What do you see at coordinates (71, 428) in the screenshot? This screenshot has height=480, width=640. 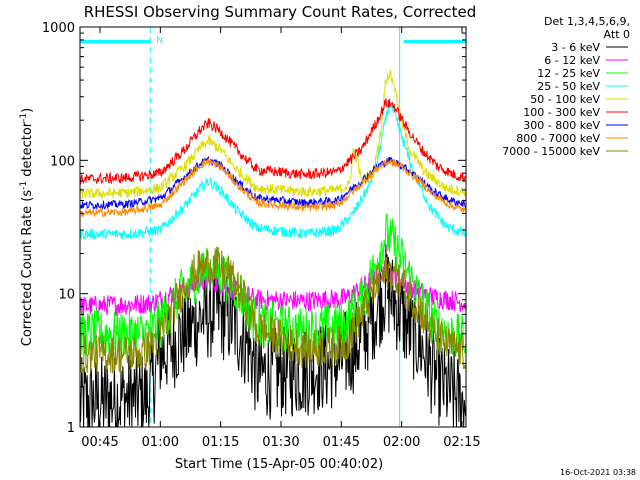 I see `y-tick-label-1: 1` at bounding box center [71, 428].